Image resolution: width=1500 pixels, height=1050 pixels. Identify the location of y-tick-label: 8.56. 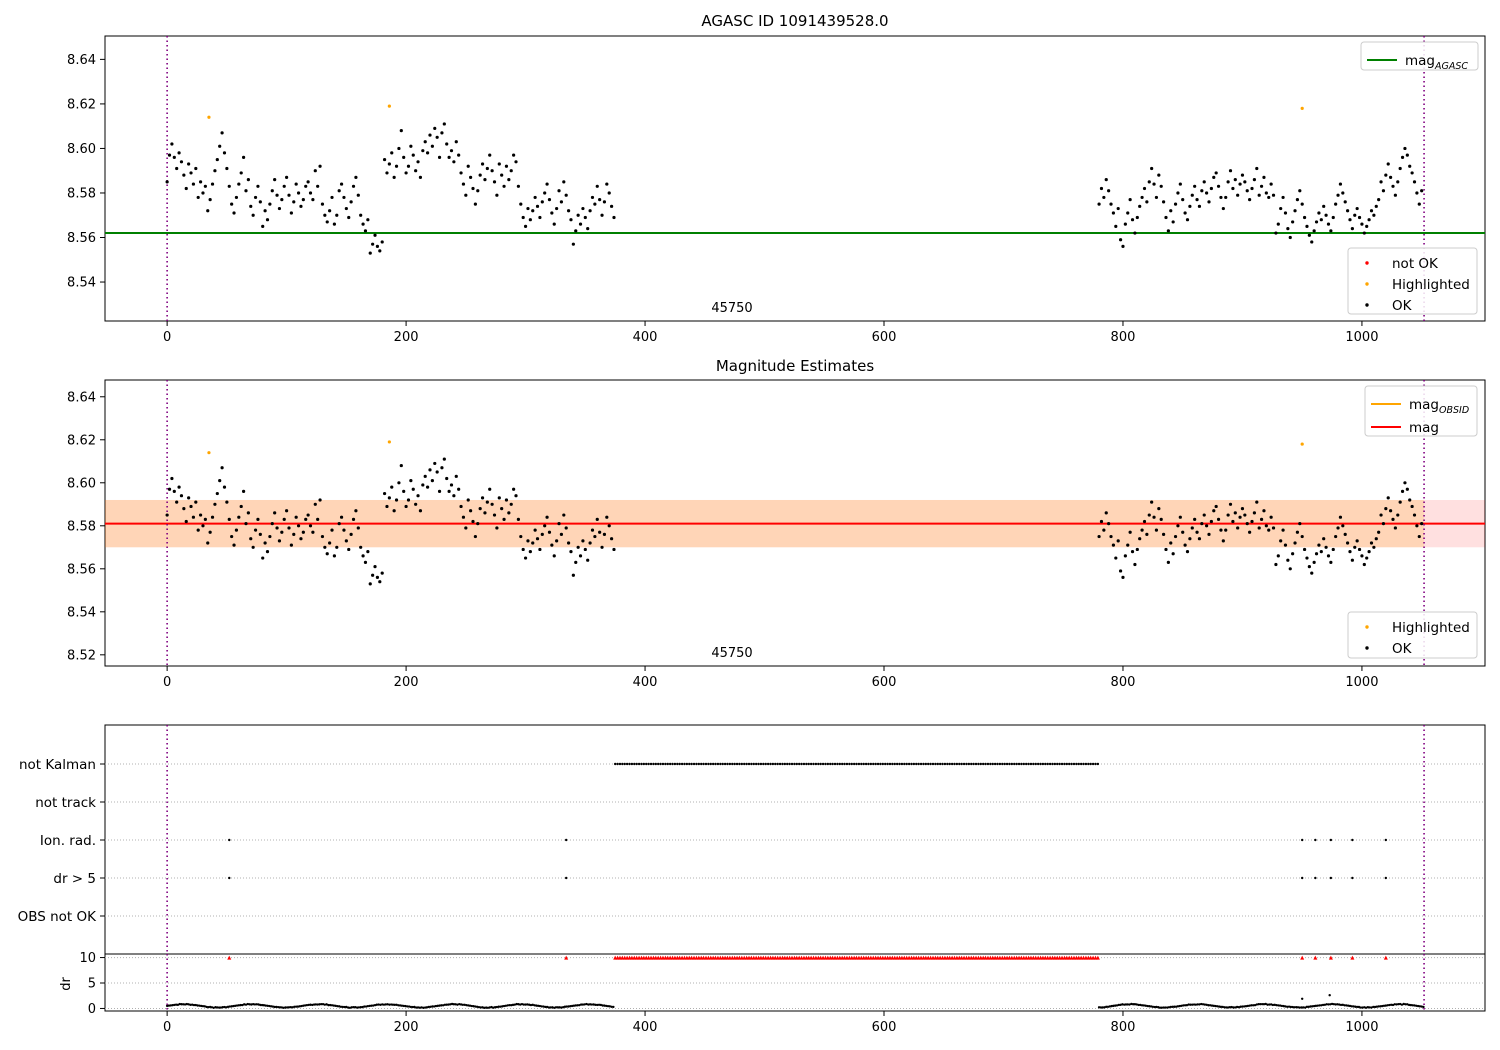
(81, 569).